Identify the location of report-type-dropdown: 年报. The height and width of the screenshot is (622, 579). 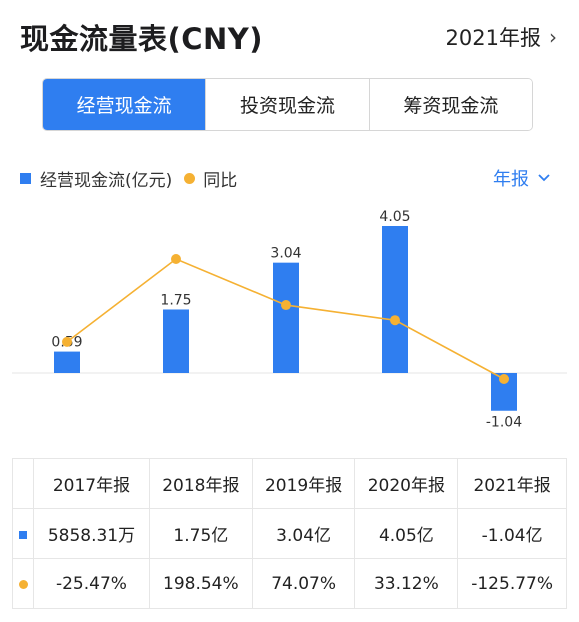
(522, 178).